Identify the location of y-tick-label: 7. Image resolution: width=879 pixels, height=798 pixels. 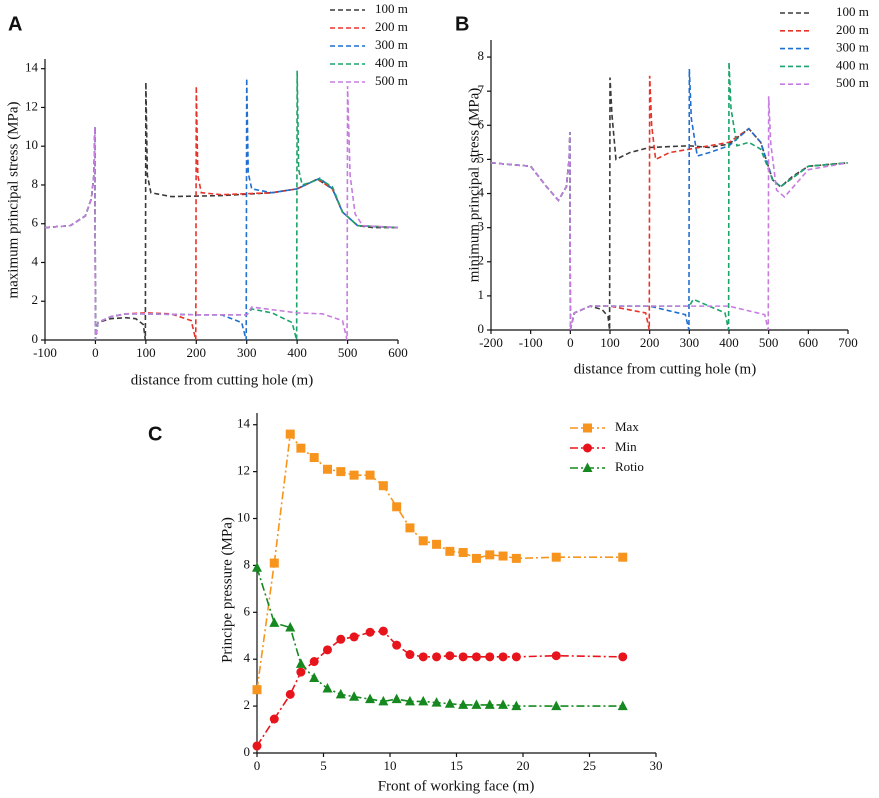
(481, 89).